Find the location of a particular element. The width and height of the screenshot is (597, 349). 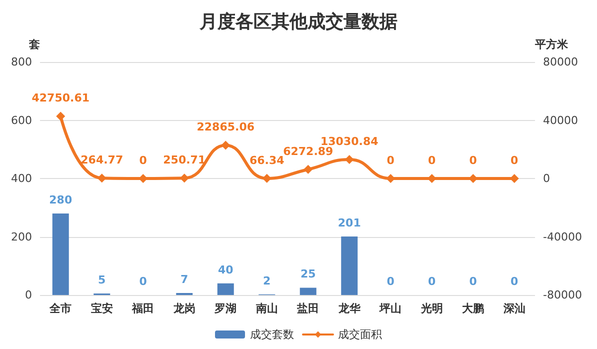

y2-tick-label: 80000 is located at coordinates (560, 62).